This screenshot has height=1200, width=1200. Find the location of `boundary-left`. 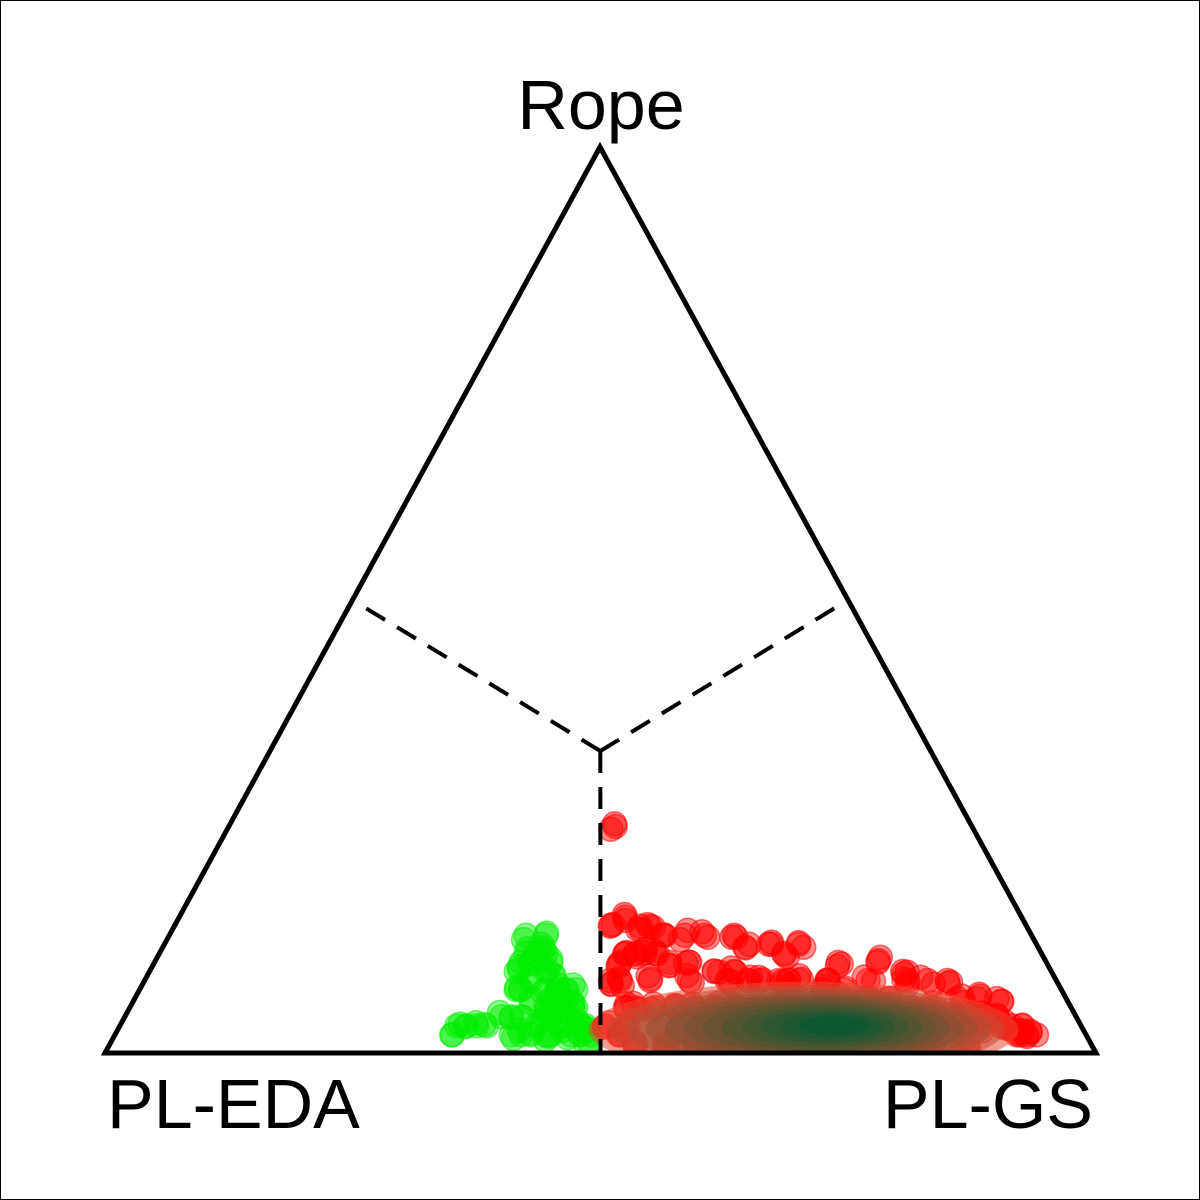

boundary-left is located at coordinates (476, 675).